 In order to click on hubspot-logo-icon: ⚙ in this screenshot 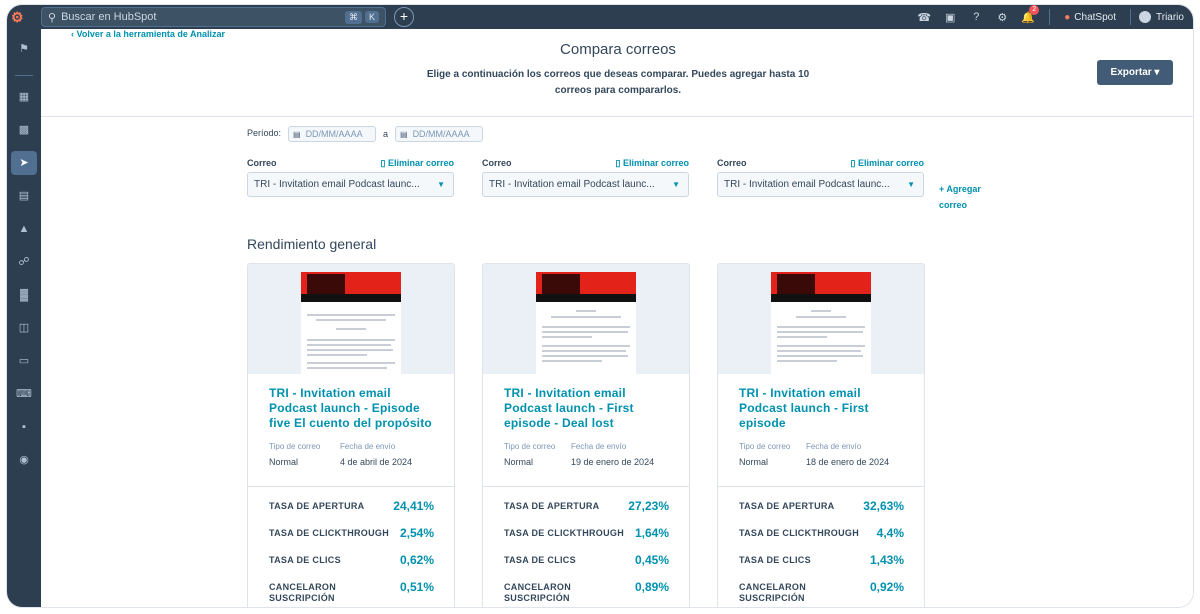, I will do `click(17, 17)`.